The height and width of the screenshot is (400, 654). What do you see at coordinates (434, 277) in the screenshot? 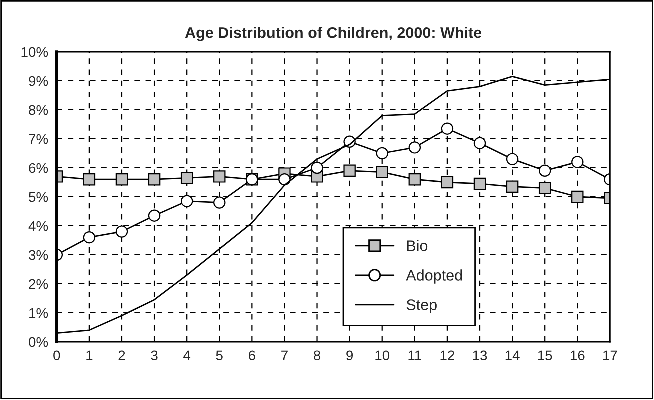
I see `legend-label: Adopted` at bounding box center [434, 277].